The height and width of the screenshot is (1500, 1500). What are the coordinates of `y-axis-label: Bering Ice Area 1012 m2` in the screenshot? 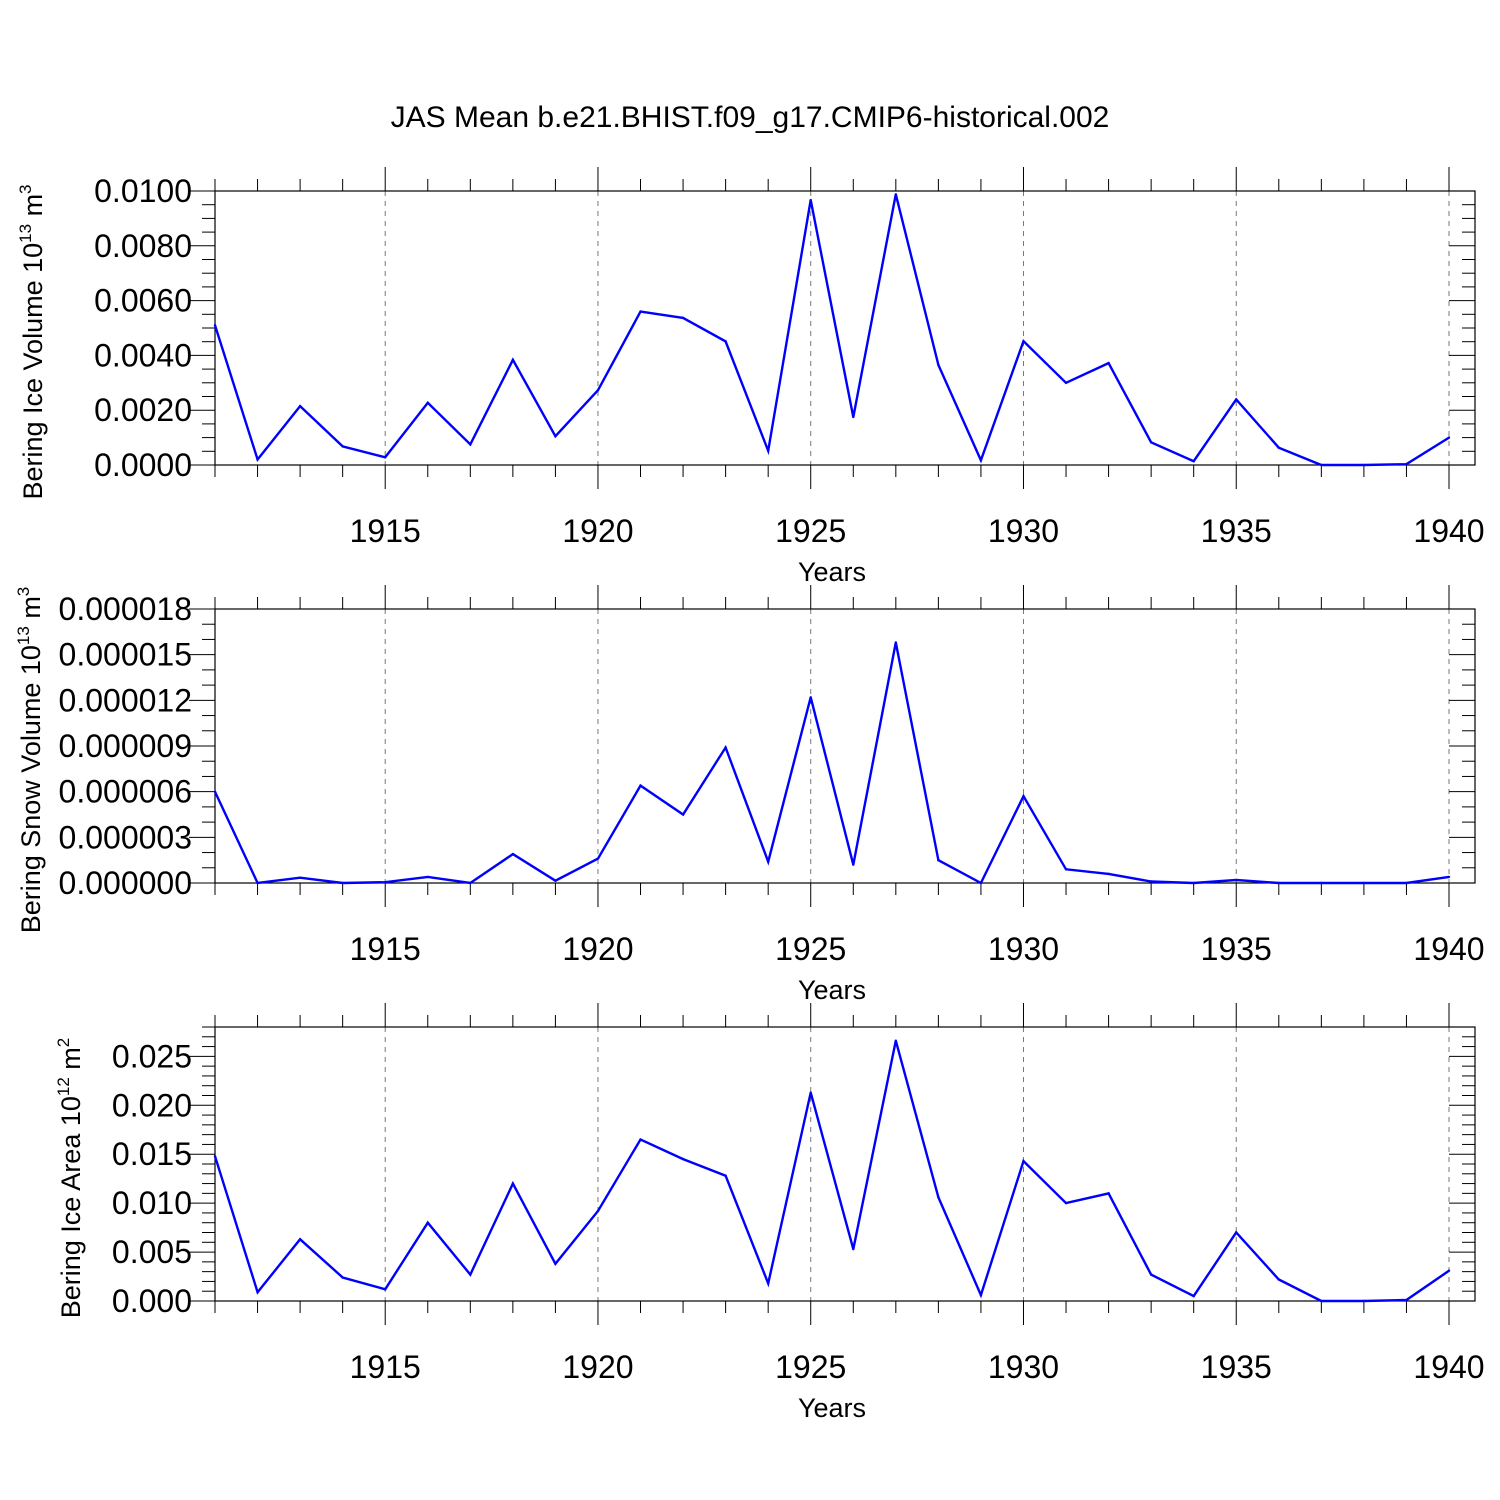 It's located at (70, 1178).